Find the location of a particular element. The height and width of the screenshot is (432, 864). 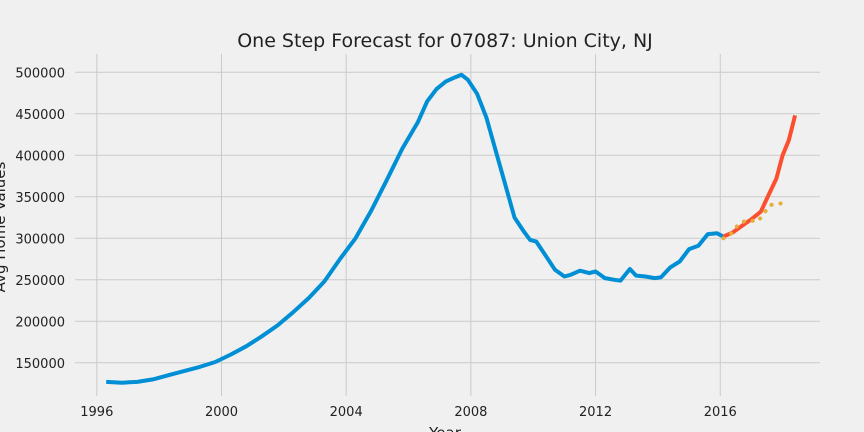

x-tick-label: 2004 is located at coordinates (346, 412).